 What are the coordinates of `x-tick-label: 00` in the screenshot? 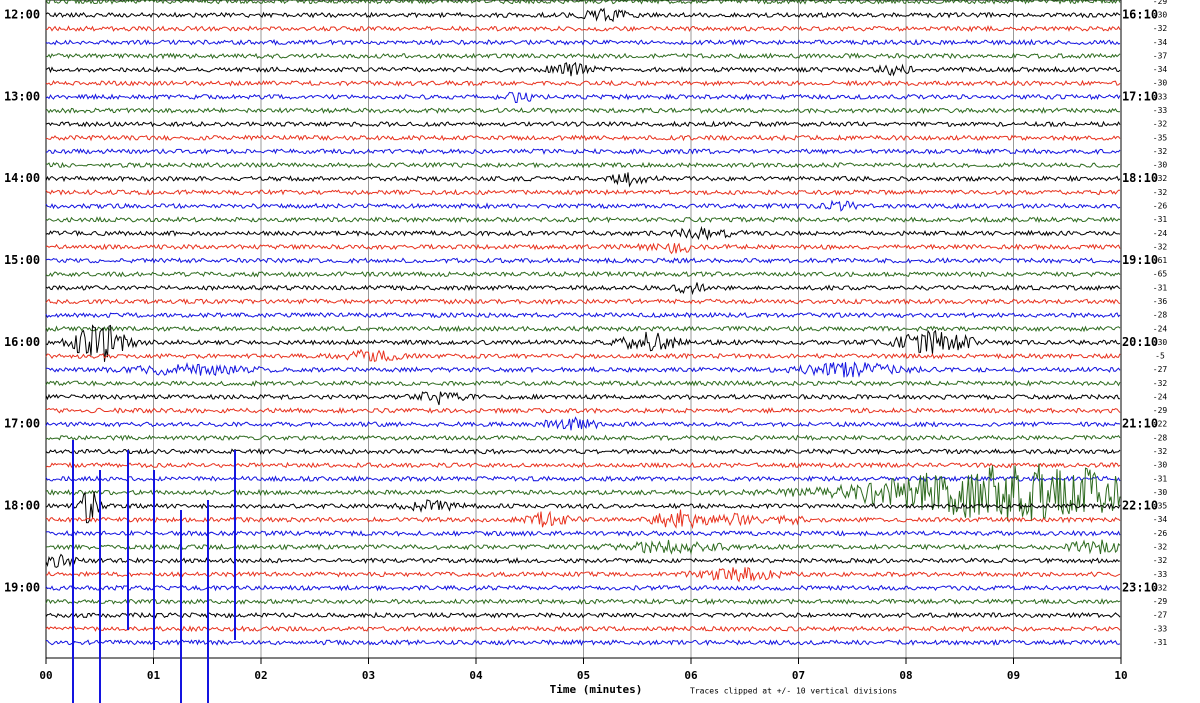 It's located at (45, 675).